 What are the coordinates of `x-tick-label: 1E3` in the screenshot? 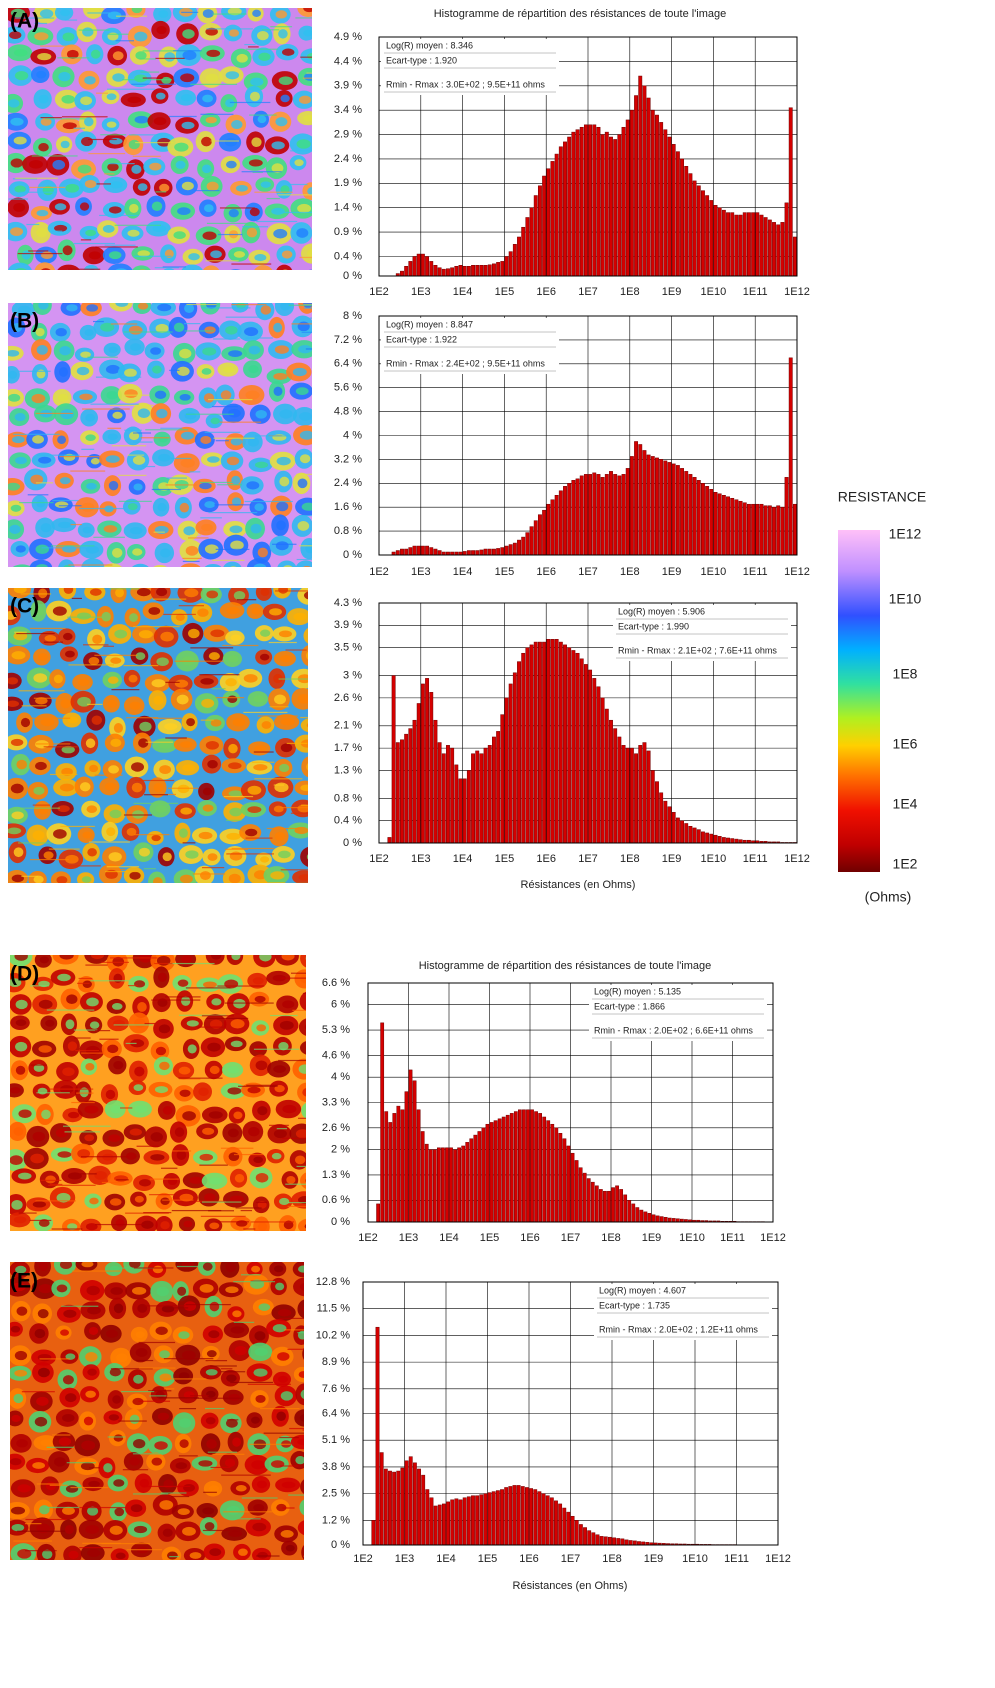 It's located at (421, 859).